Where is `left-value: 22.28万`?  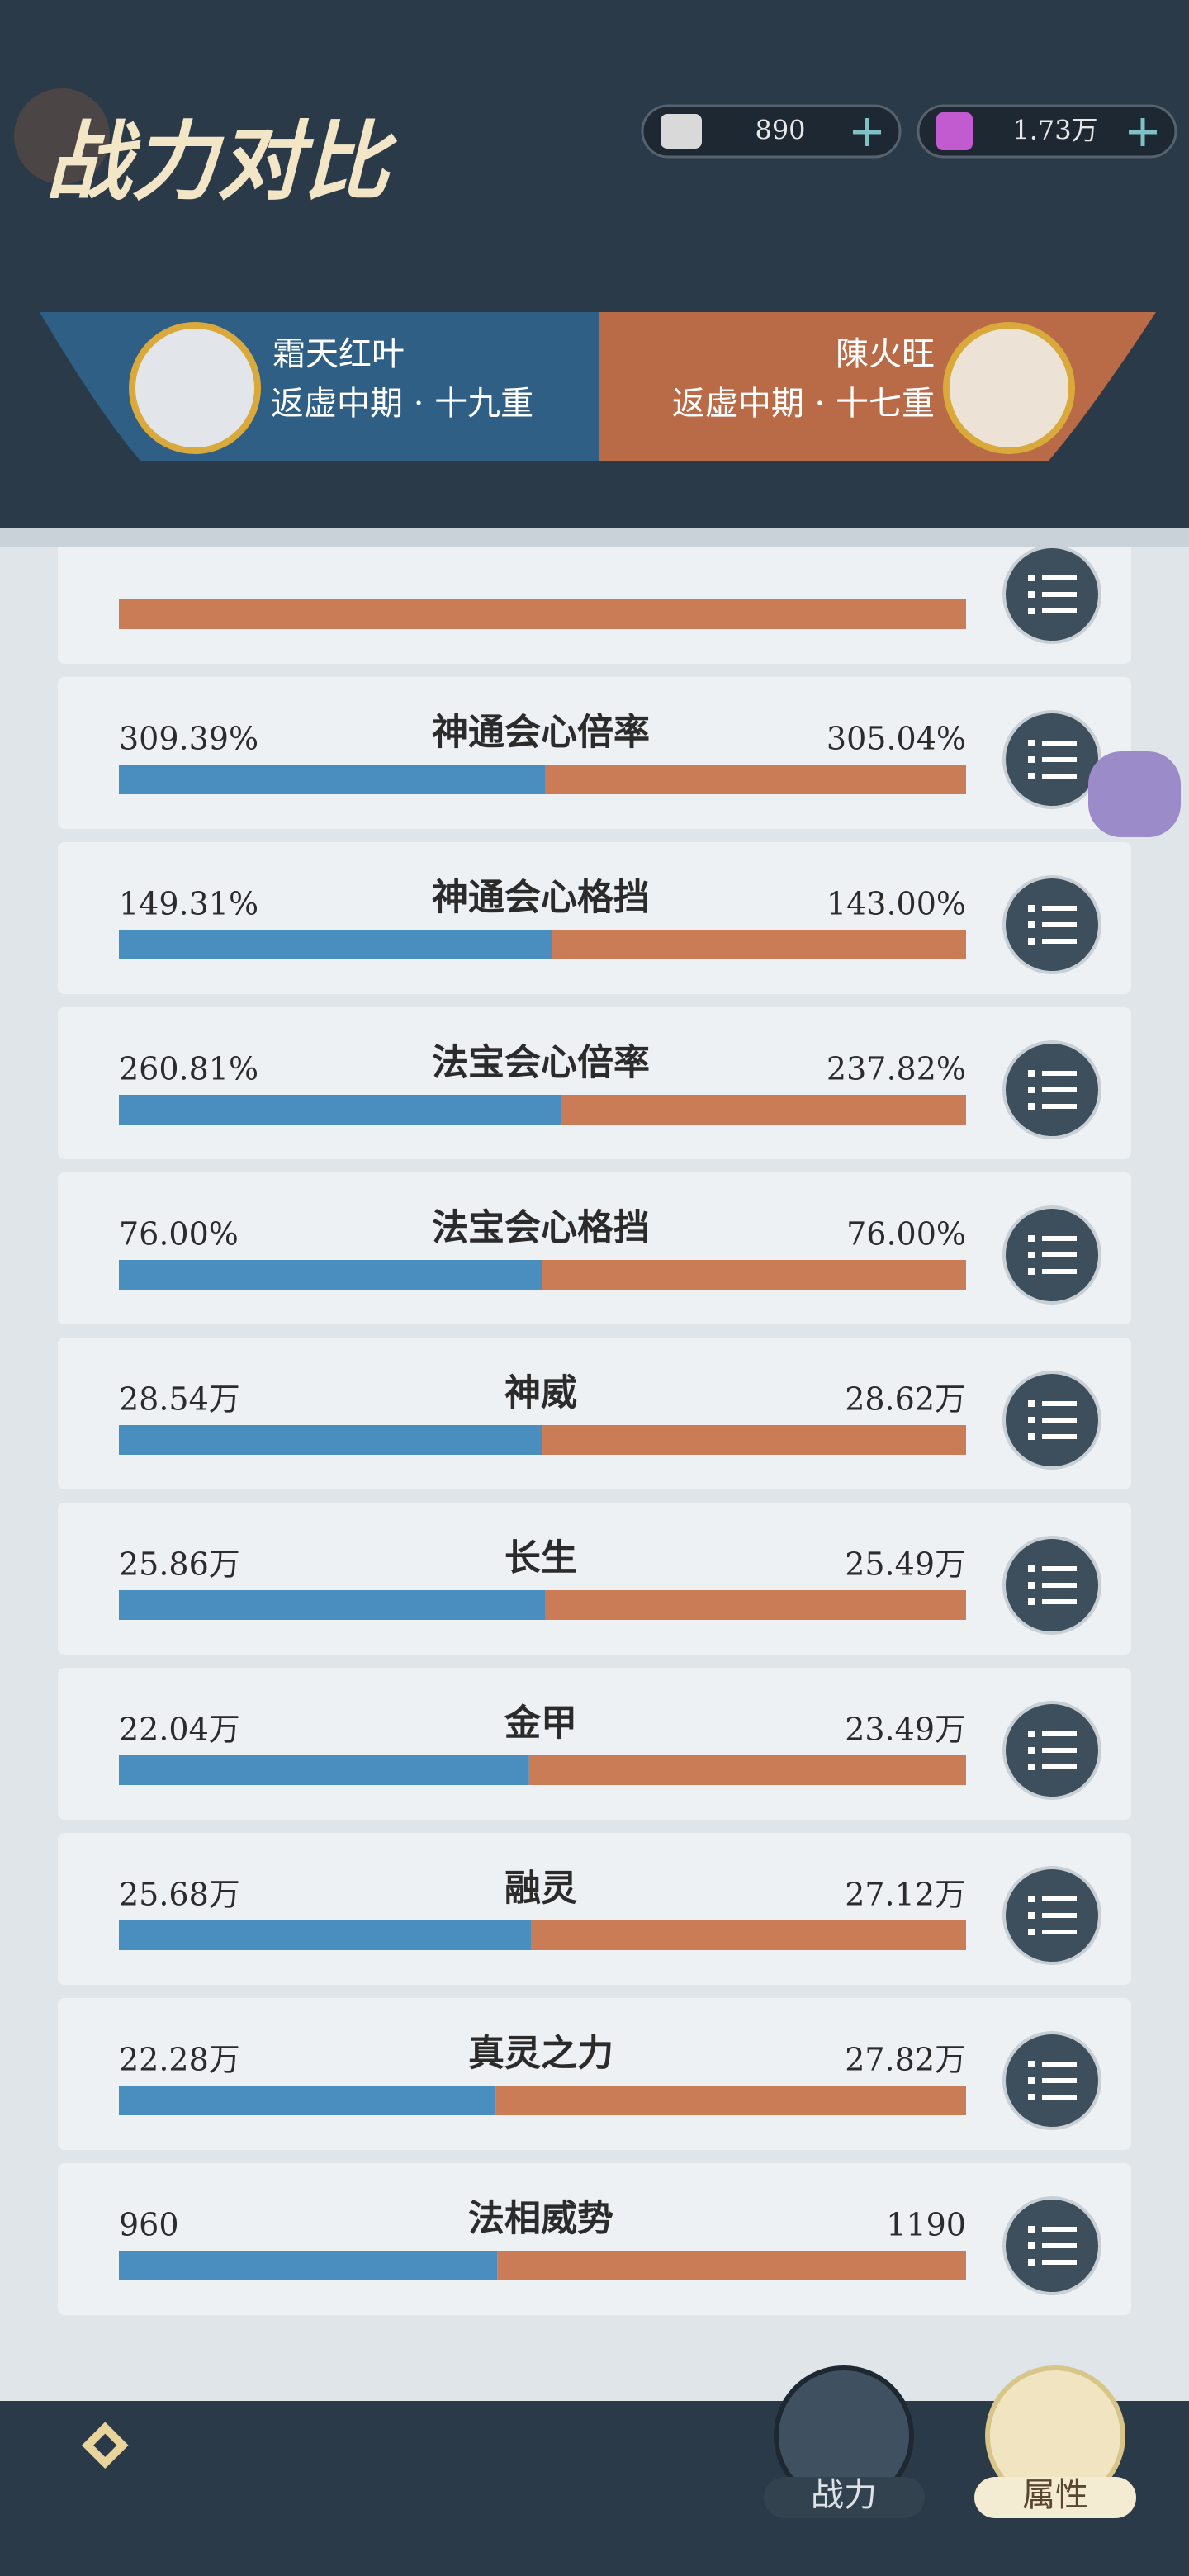
left-value: 22.28万 is located at coordinates (179, 2060).